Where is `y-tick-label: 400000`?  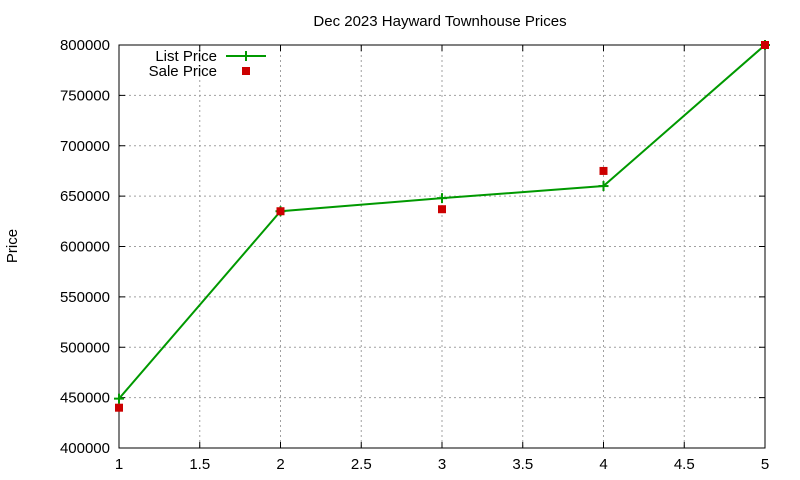 y-tick-label: 400000 is located at coordinates (85, 448).